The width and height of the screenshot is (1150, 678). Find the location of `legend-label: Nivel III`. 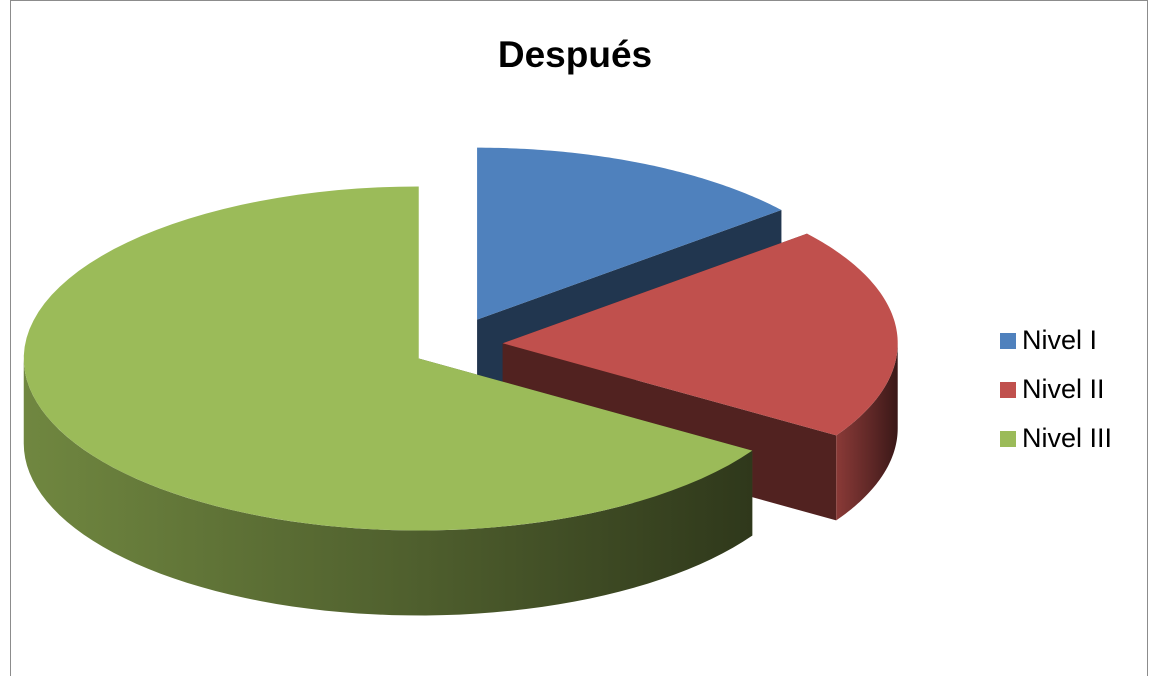

legend-label: Nivel III is located at coordinates (1067, 438).